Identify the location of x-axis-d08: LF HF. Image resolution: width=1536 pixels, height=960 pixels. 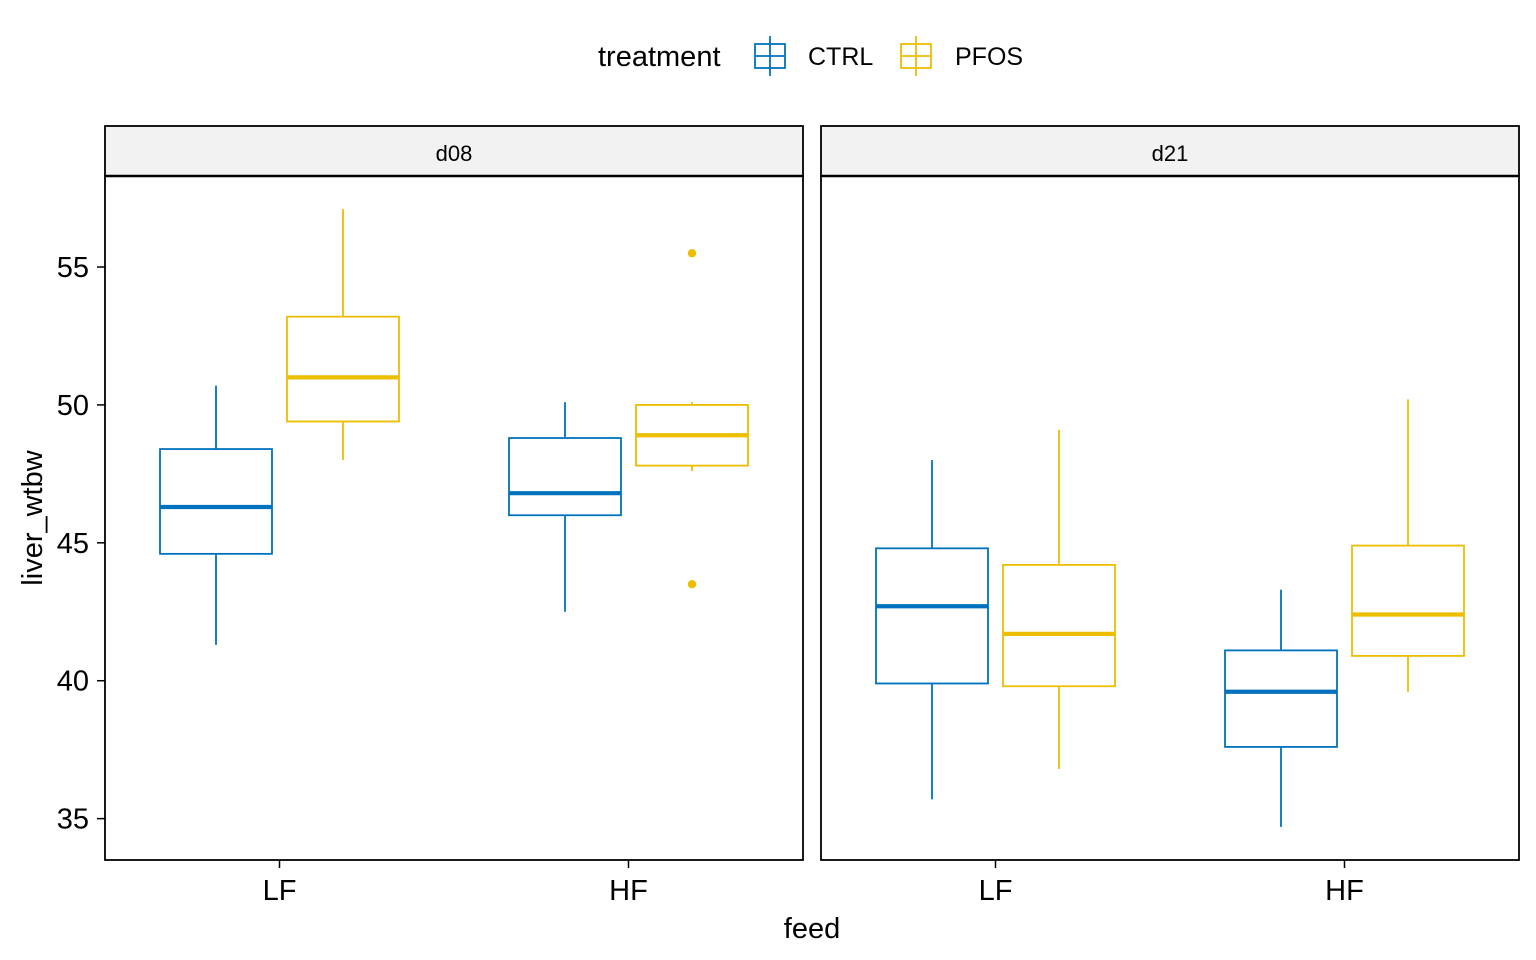
(455, 883).